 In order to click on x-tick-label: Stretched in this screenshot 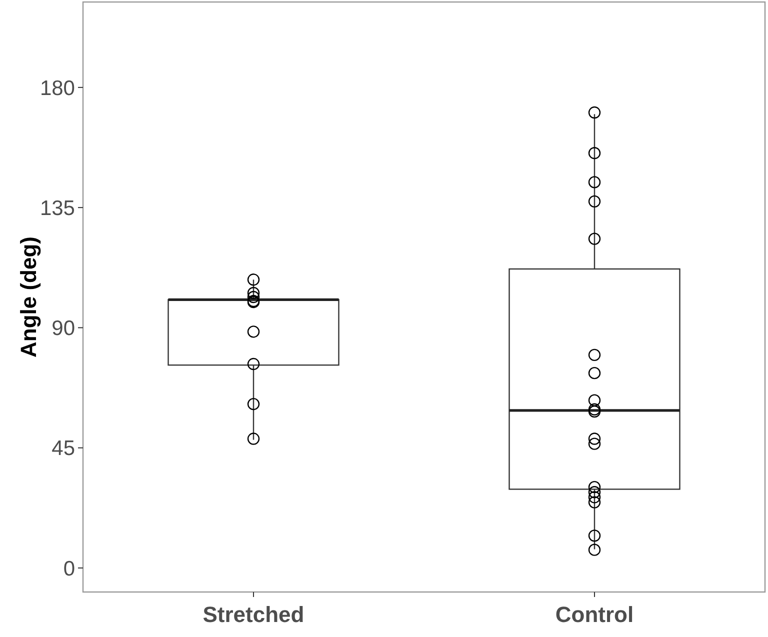, I will do `click(253, 614)`.